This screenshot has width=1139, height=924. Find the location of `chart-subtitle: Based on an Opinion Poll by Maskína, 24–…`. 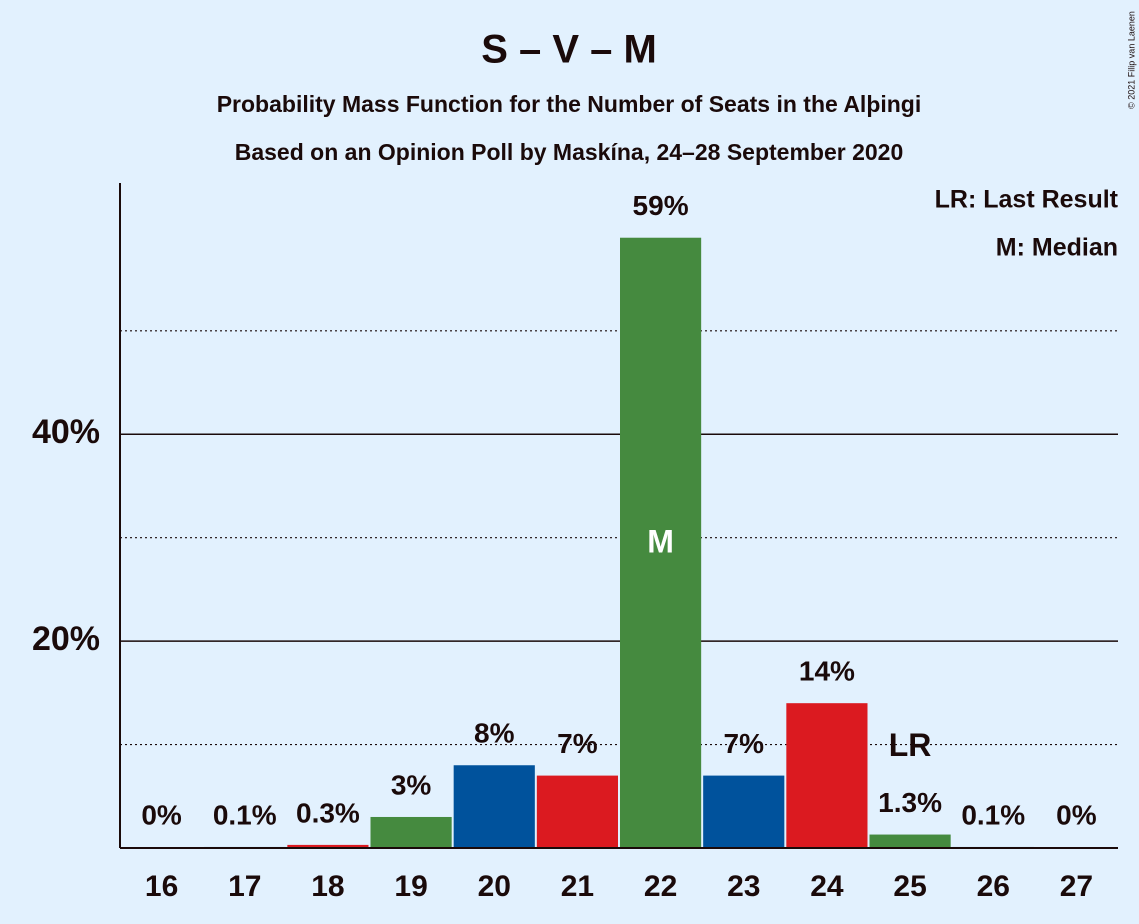

chart-subtitle: Based on an Opinion Poll by Maskína, 24–… is located at coordinates (569, 152).